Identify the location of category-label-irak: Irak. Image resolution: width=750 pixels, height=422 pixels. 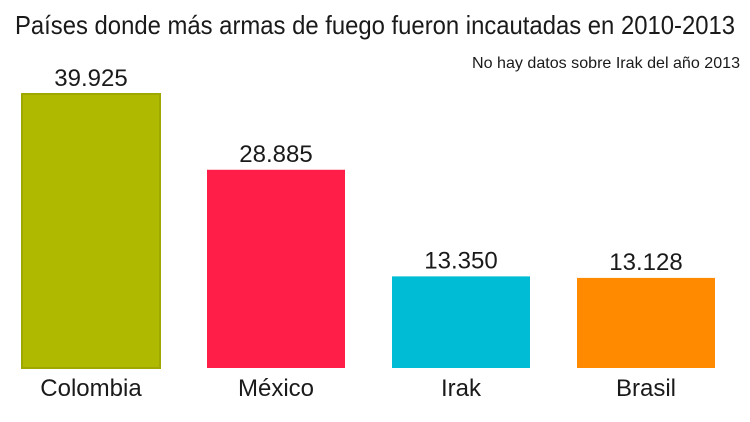
(461, 388).